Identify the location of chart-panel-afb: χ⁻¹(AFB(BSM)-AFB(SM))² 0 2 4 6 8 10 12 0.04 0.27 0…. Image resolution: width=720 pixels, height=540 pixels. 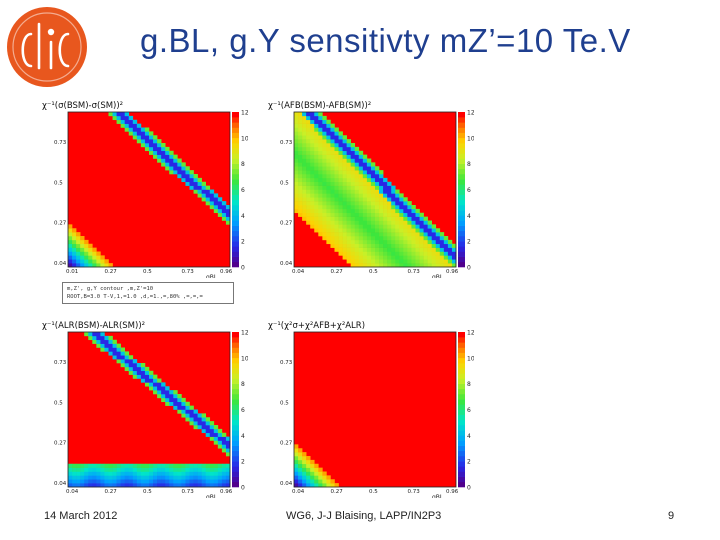
(369, 188).